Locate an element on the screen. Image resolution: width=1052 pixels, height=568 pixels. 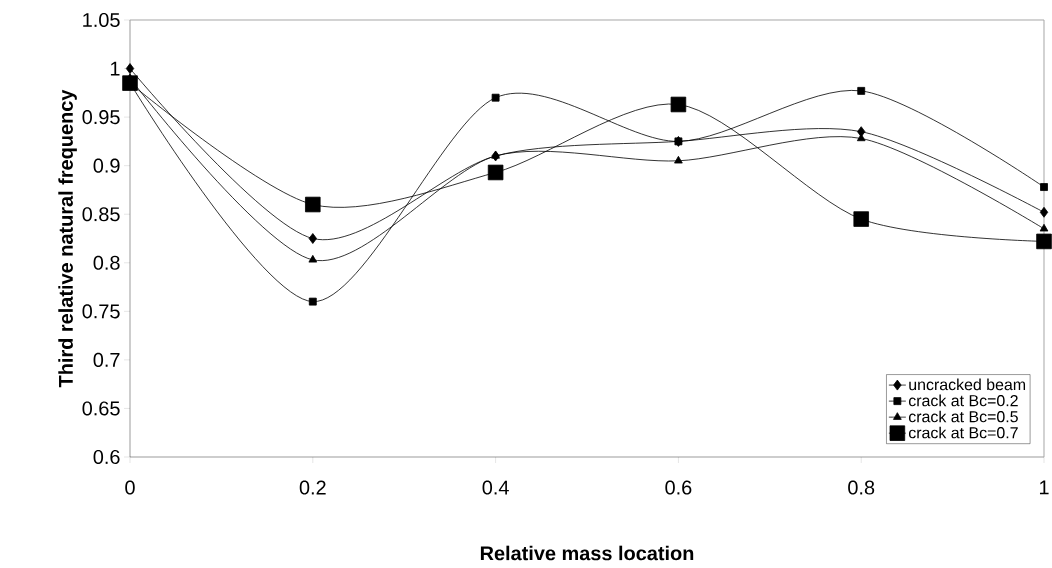
y-tick-label: 0.6 is located at coordinates (106, 457).